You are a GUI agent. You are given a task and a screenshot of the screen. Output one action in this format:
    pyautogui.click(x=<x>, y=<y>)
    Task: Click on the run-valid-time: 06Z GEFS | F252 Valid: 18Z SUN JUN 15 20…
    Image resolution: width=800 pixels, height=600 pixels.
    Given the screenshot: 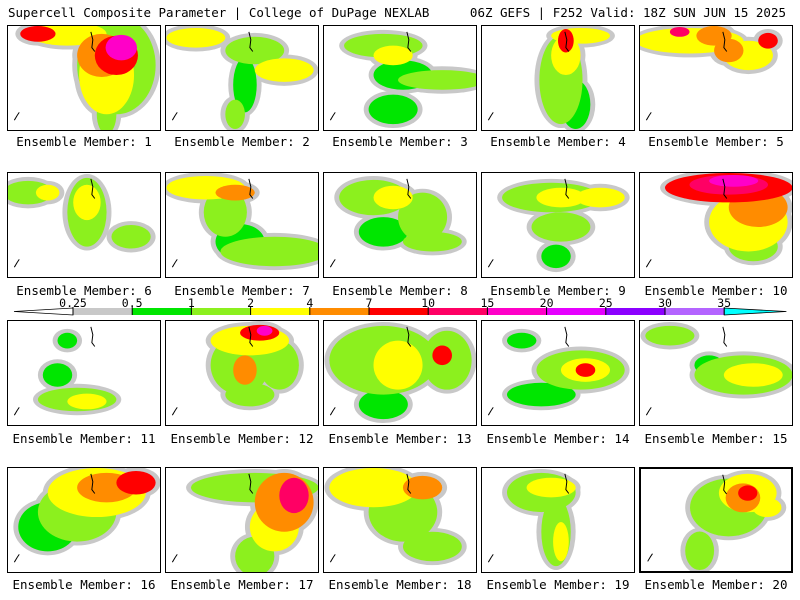 What is the action you would take?
    pyautogui.click(x=627, y=12)
    